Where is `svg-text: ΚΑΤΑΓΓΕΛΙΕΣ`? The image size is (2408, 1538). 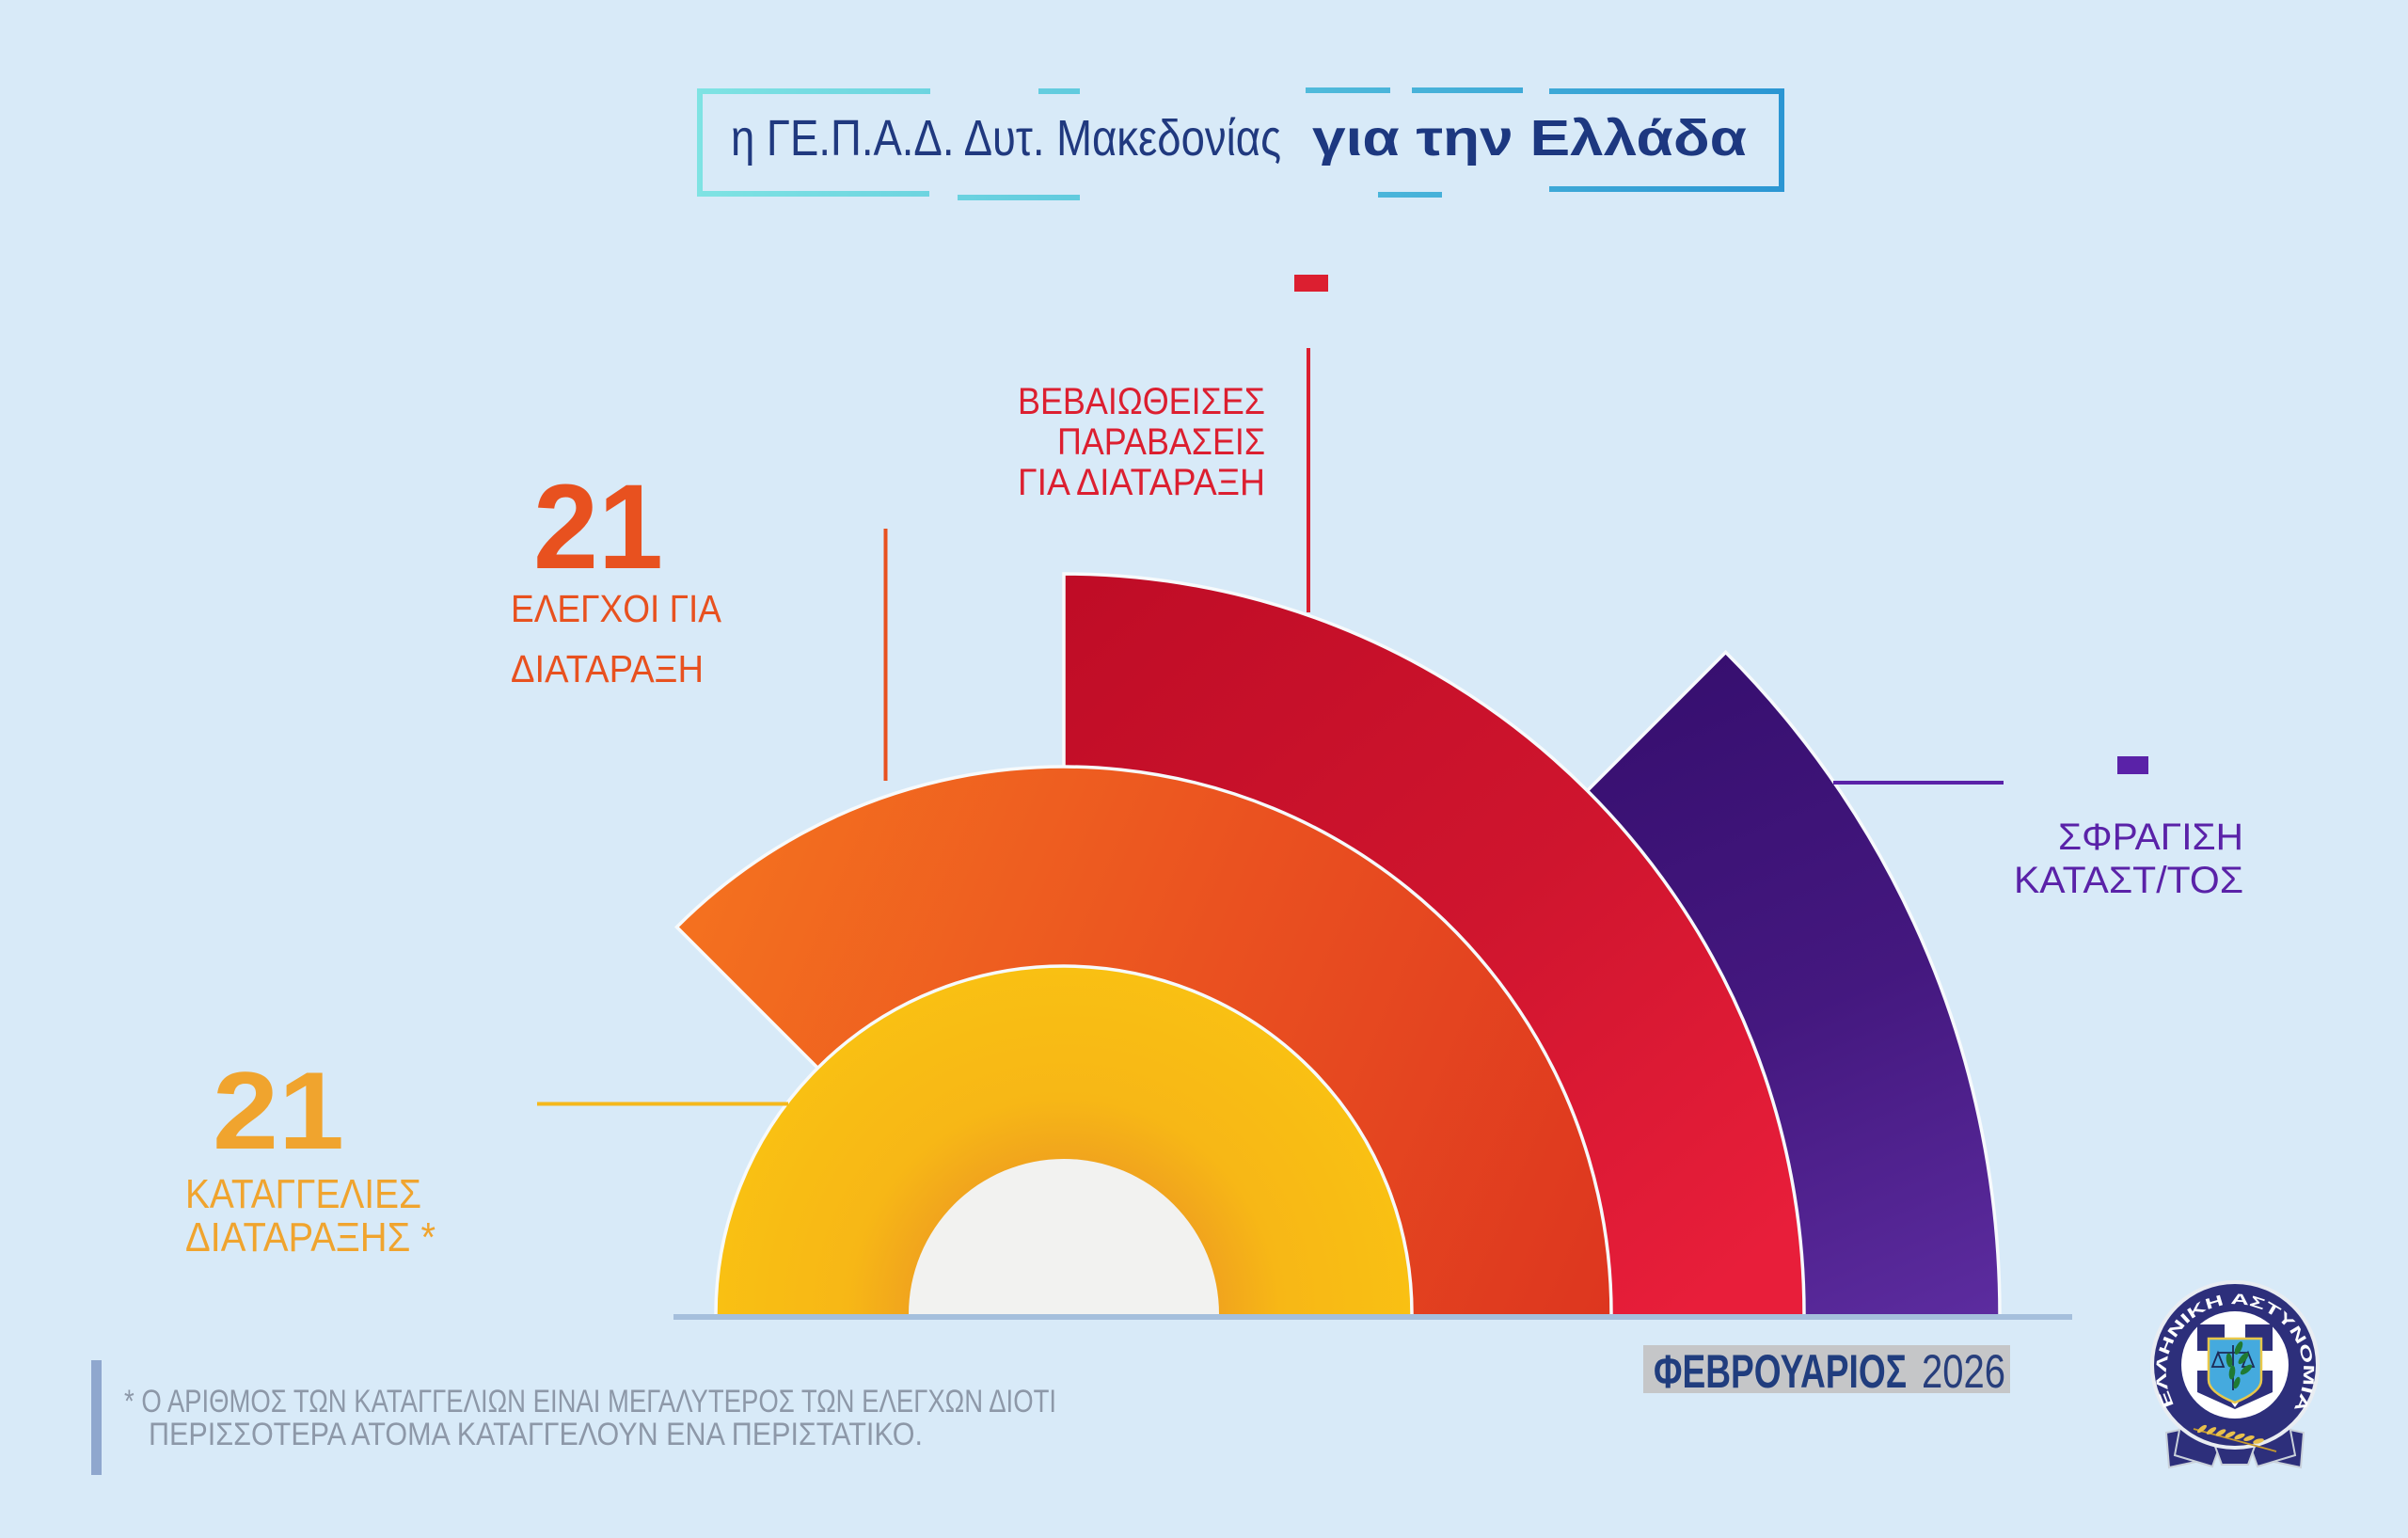 svg-text: ΚΑΤΑΓΓΕΛΙΕΣ is located at coordinates (303, 1194).